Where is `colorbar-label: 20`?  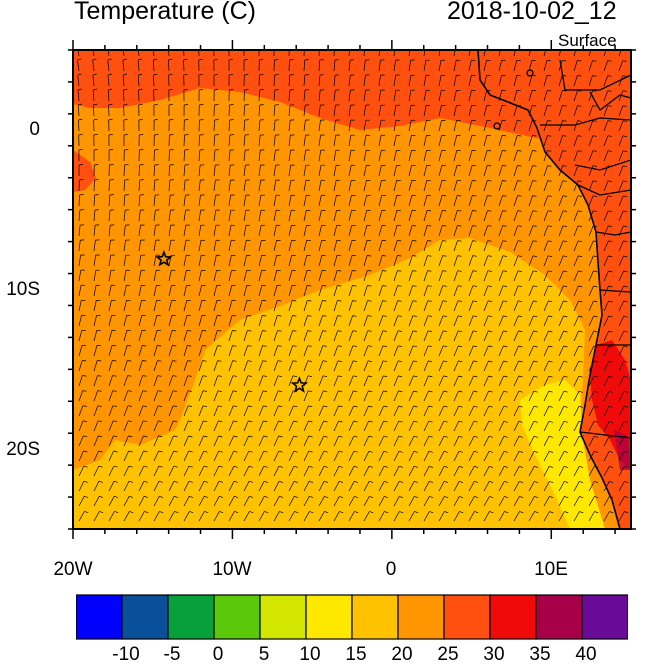 colorbar-label: 20 is located at coordinates (402, 654).